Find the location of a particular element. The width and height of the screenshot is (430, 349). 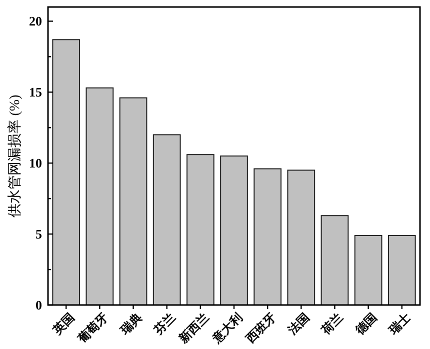

y-axis-title: 供水管网漏损率 (%) is located at coordinates (14, 156).